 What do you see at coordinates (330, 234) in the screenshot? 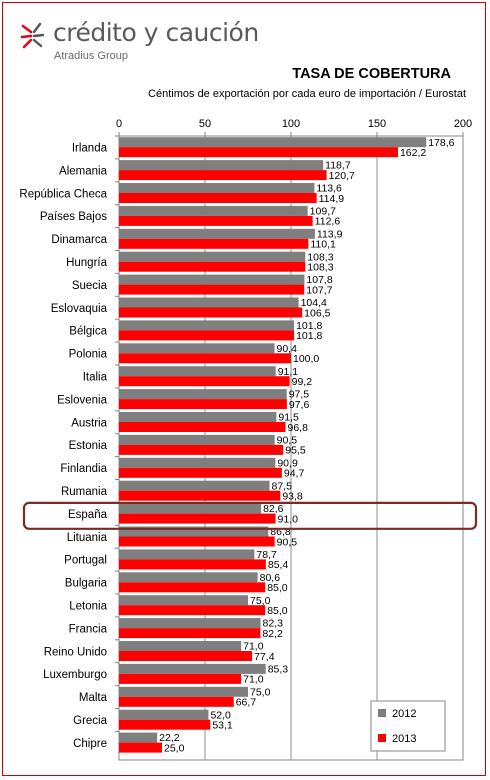
I see `value-label-2012: 113,9` at bounding box center [330, 234].